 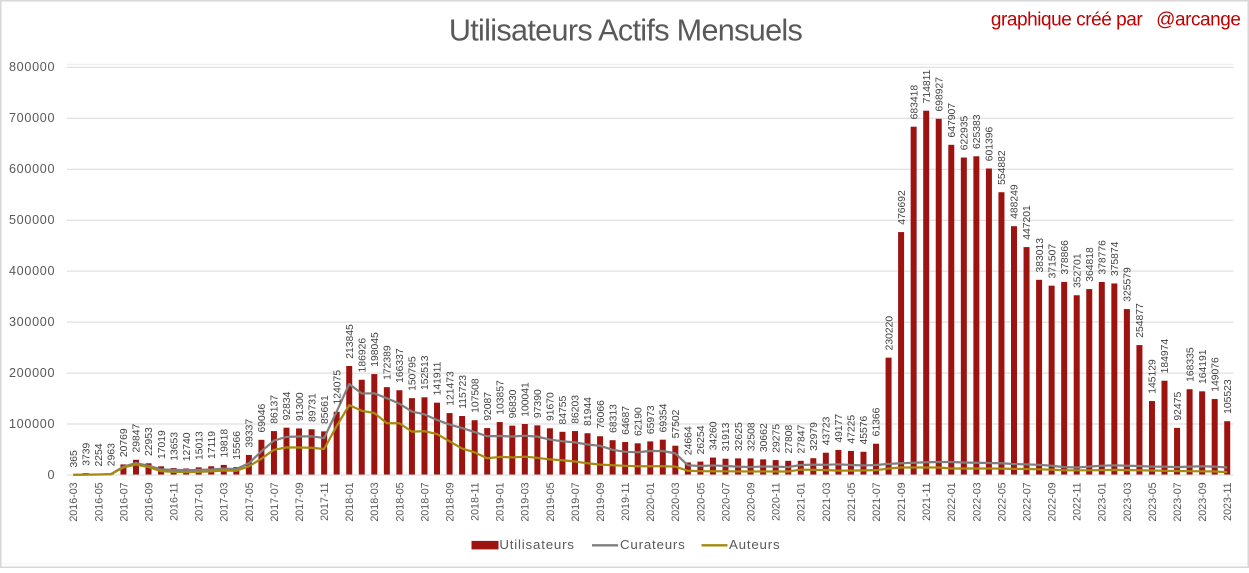 I want to click on svg-text: 2018-07, so click(x=425, y=501).